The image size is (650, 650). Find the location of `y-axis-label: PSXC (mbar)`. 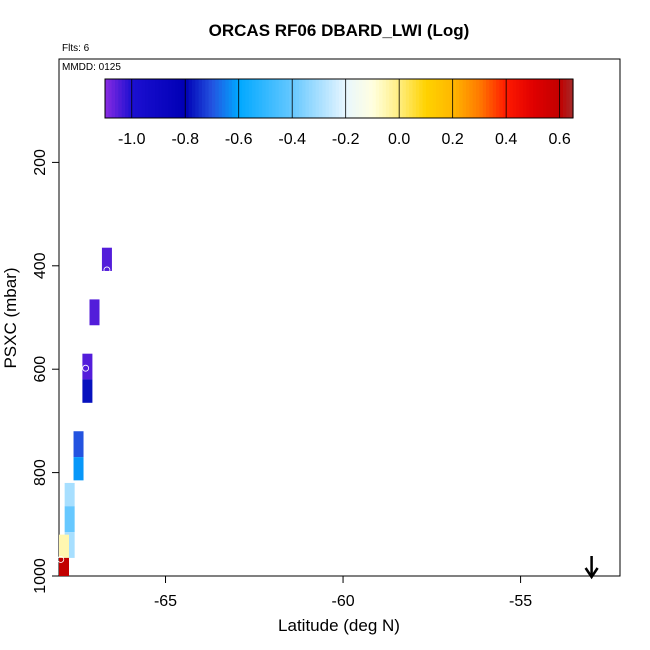

y-axis-label: PSXC (mbar) is located at coordinates (10, 317).